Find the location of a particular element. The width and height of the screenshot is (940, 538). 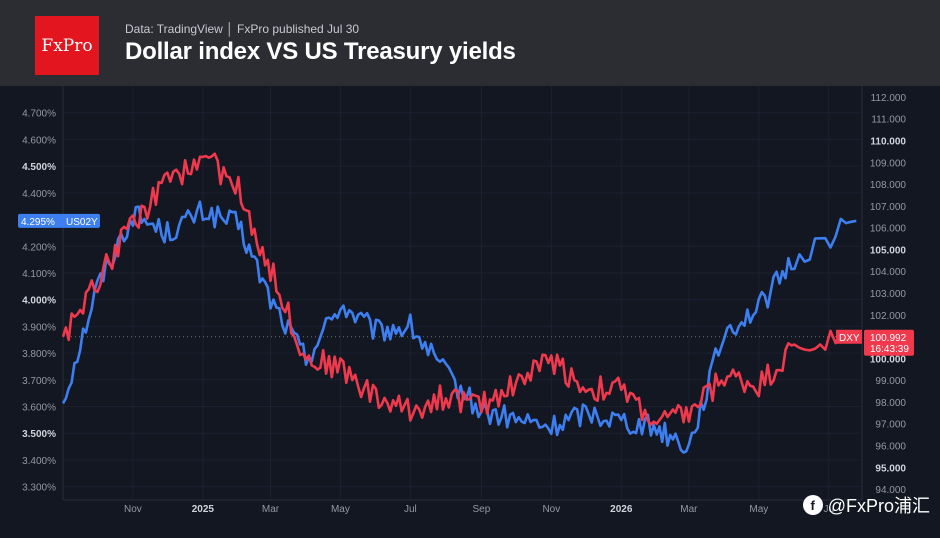

left-tick-label: 4.000% is located at coordinates (39, 301).